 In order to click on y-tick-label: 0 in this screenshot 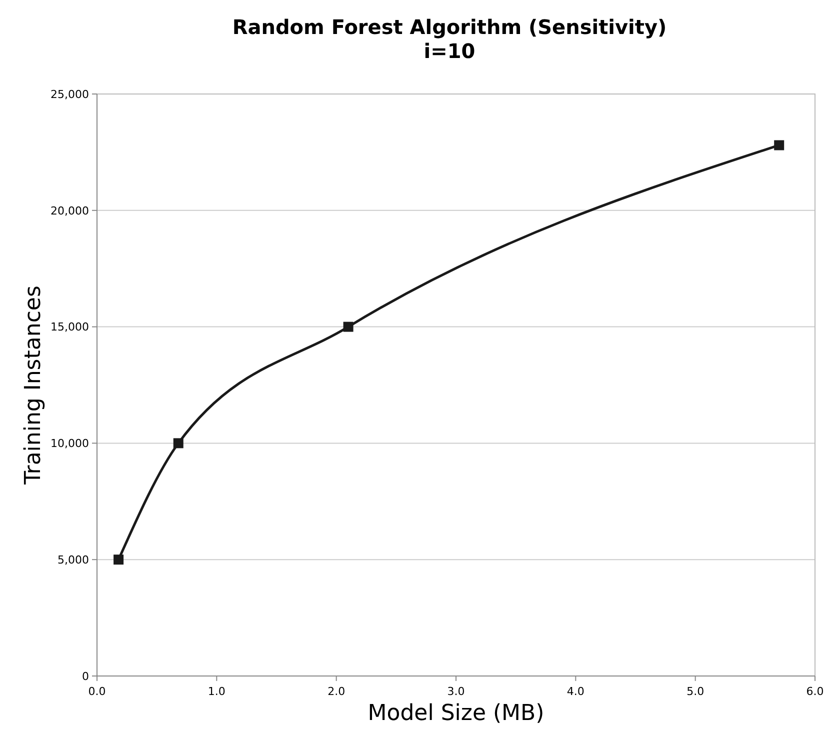, I will do `click(85, 676)`.